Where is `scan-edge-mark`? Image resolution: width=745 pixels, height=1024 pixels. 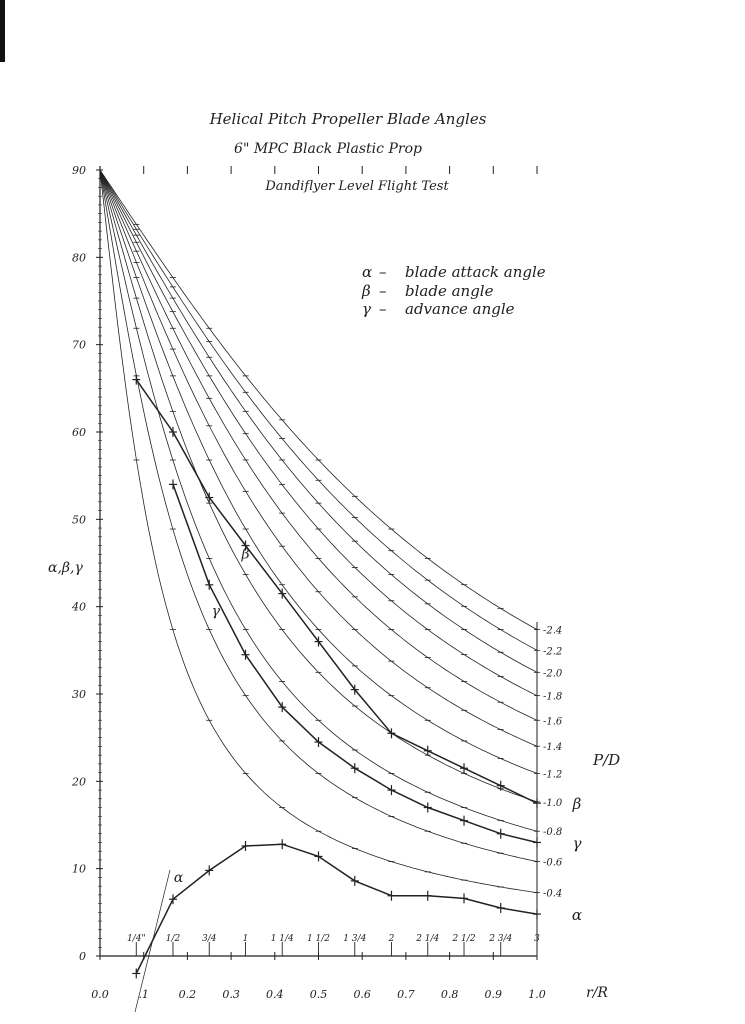
scan-edge-mark is located at coordinates (2, 31).